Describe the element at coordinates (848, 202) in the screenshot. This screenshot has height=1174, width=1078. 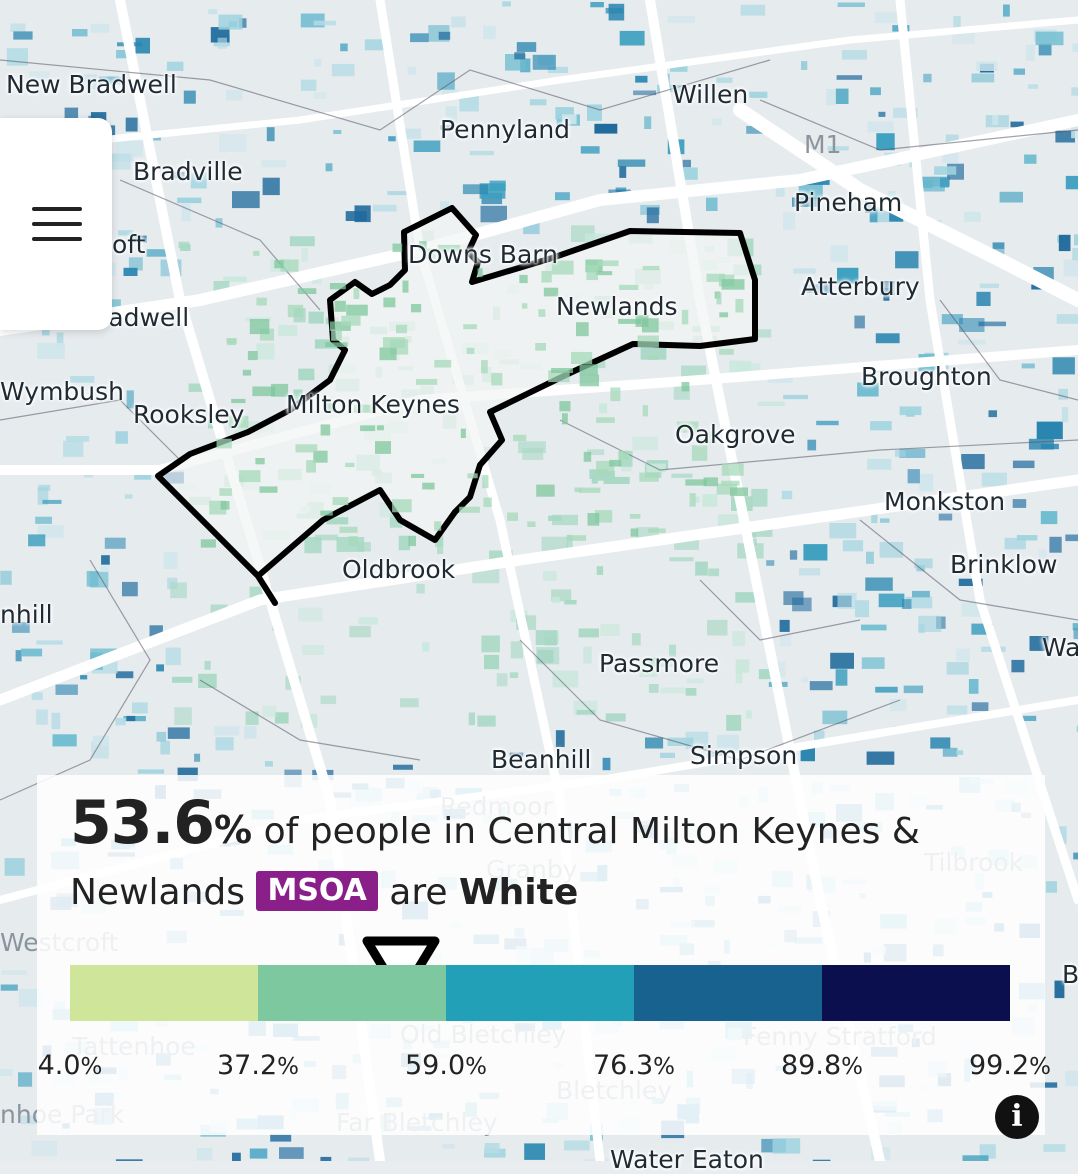
I see `place-label-pineham: Pineham` at that location.